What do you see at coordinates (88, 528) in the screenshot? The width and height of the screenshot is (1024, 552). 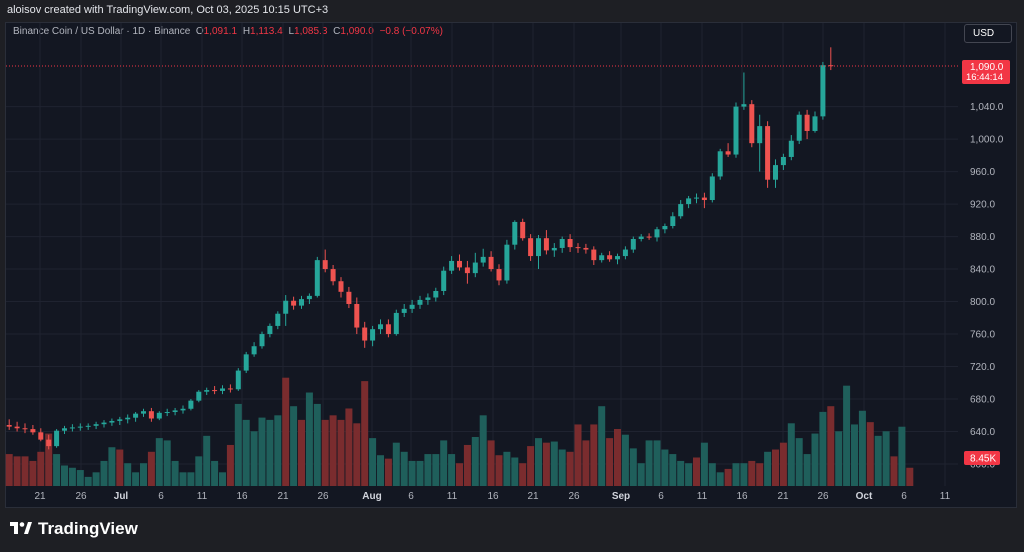 I see `tradingview-logo-text: TradingView` at bounding box center [88, 528].